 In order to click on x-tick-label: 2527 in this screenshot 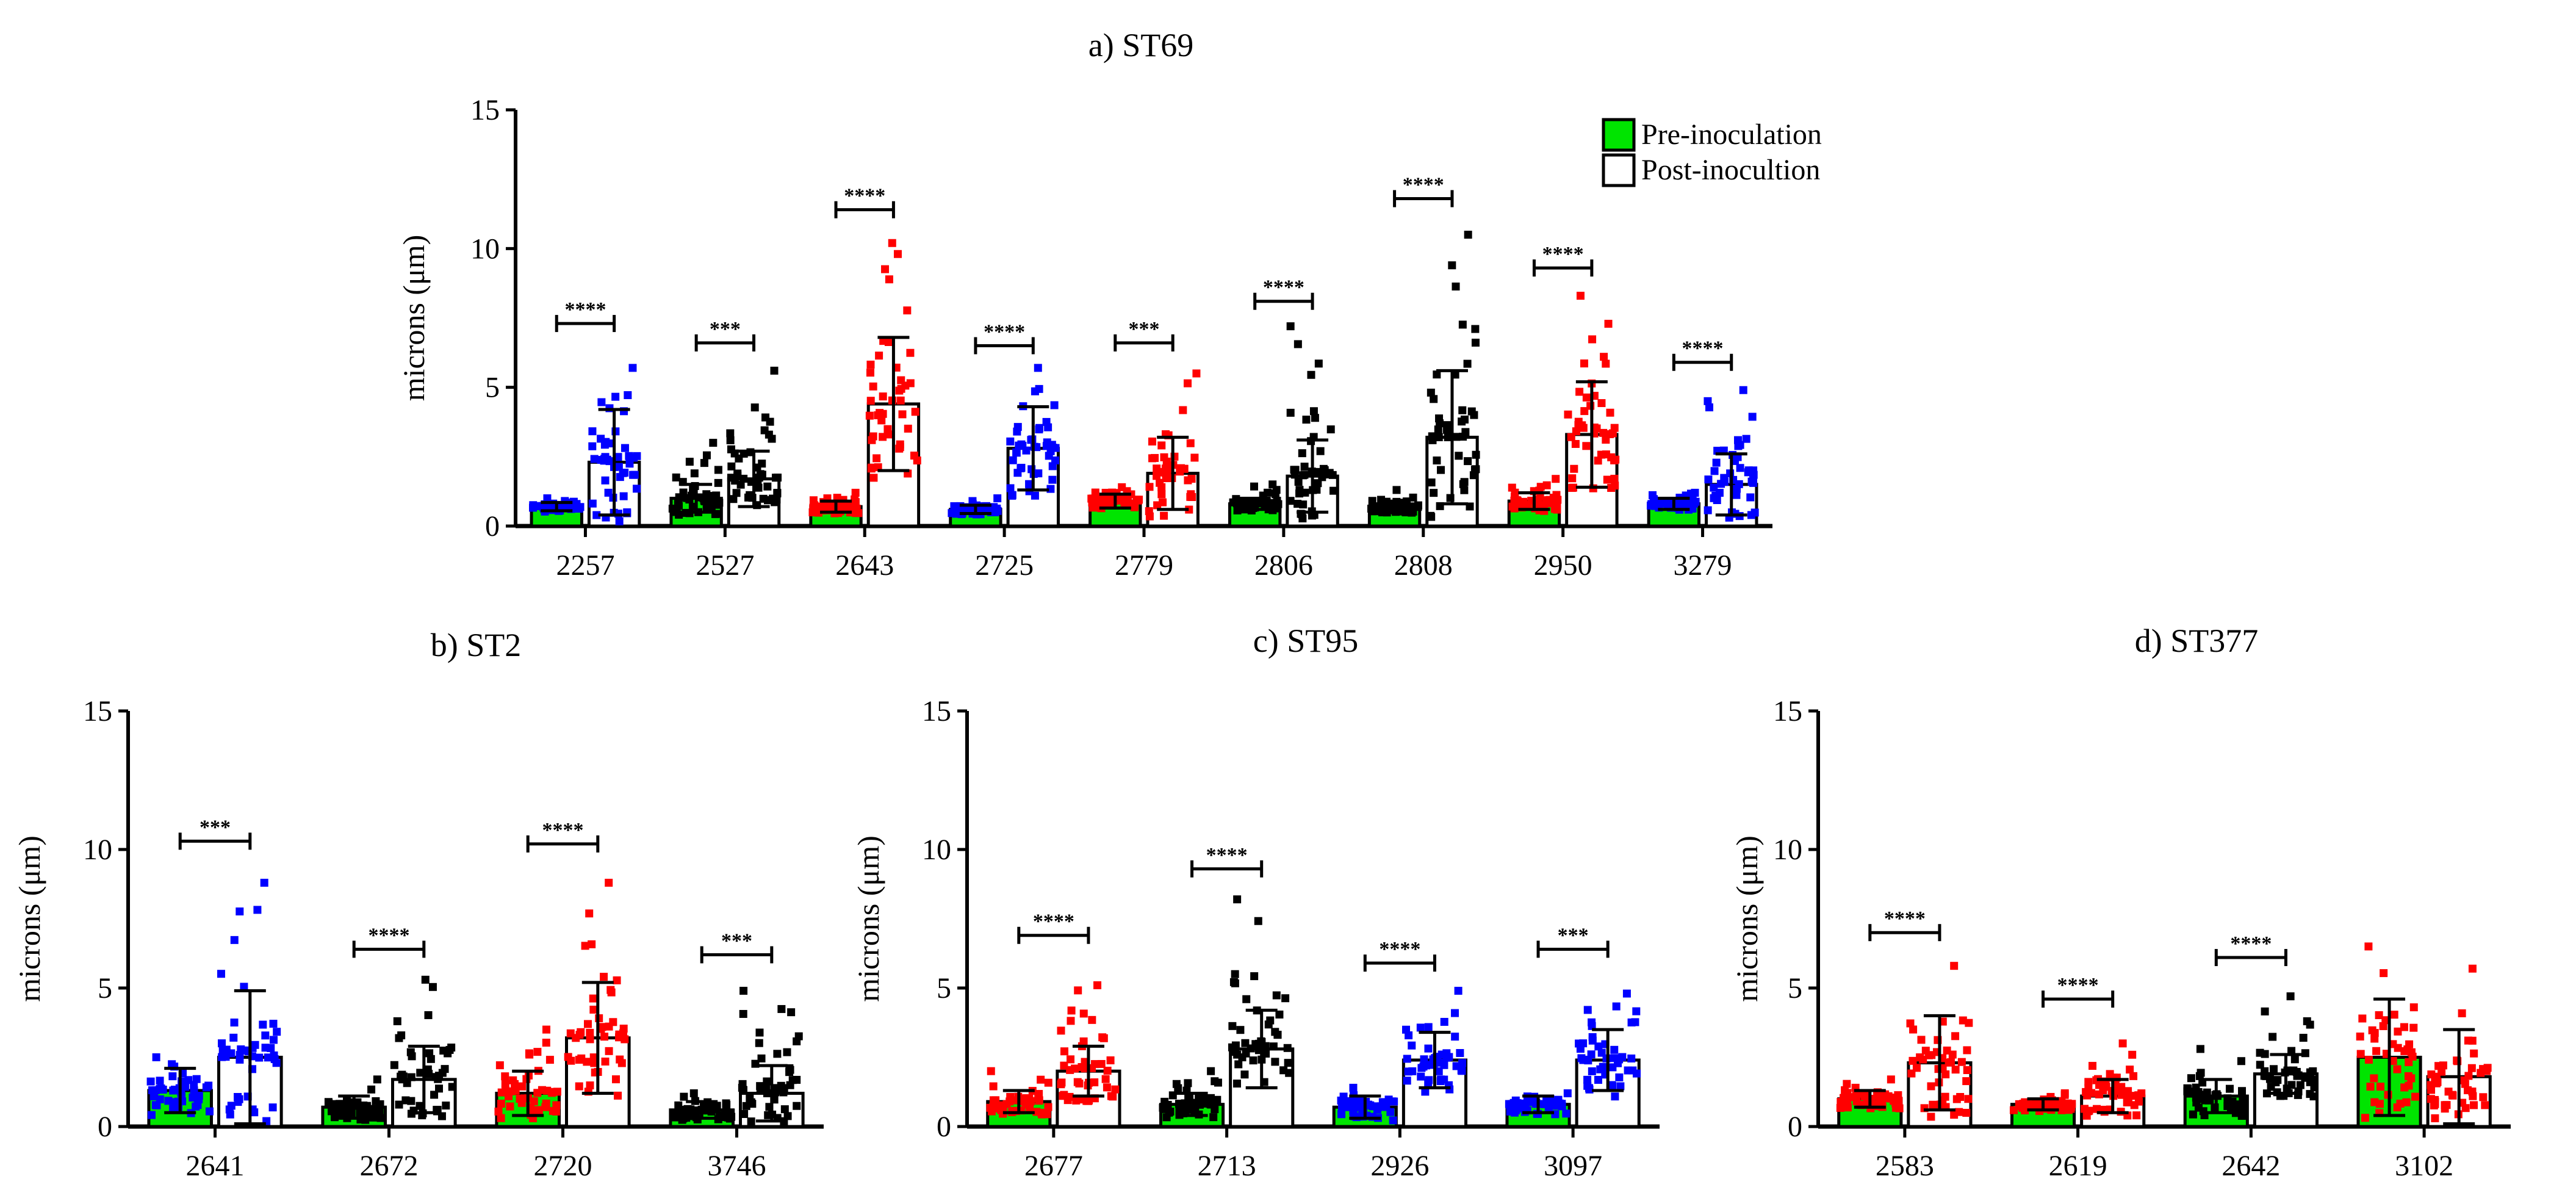, I will do `click(725, 565)`.